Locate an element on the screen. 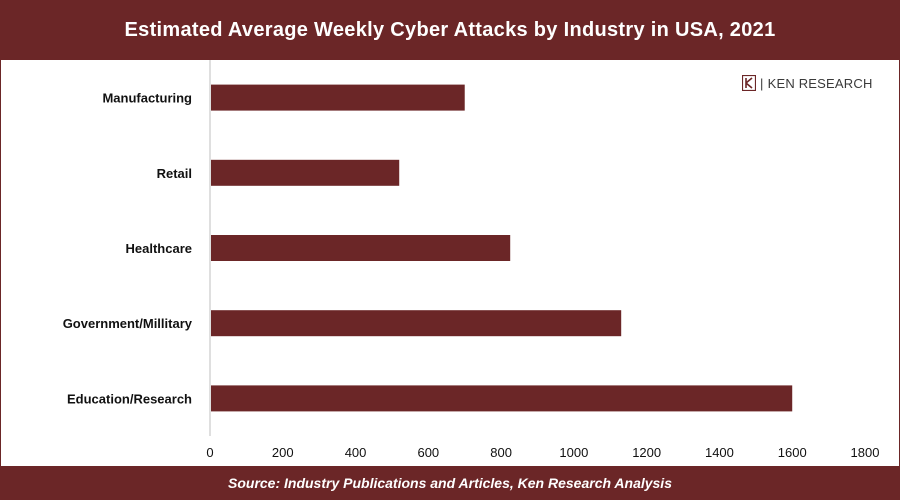  bar-retail is located at coordinates (305, 172).